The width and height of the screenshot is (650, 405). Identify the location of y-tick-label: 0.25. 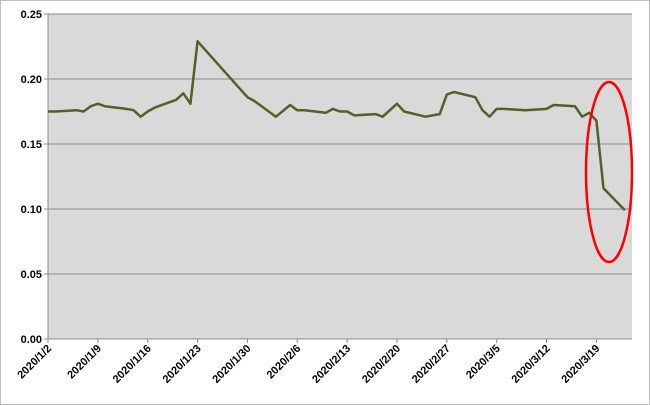
(31, 15).